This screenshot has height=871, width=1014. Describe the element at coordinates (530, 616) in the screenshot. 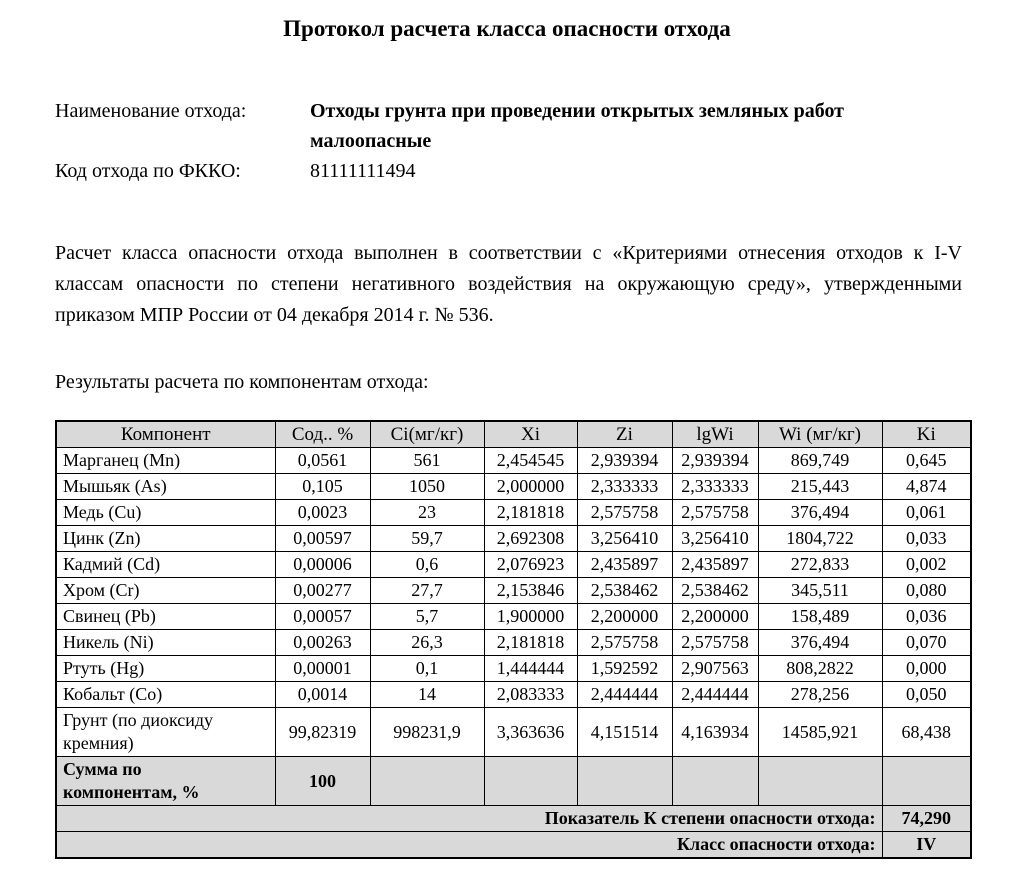

I see `value-cell: 1,900000` at that location.